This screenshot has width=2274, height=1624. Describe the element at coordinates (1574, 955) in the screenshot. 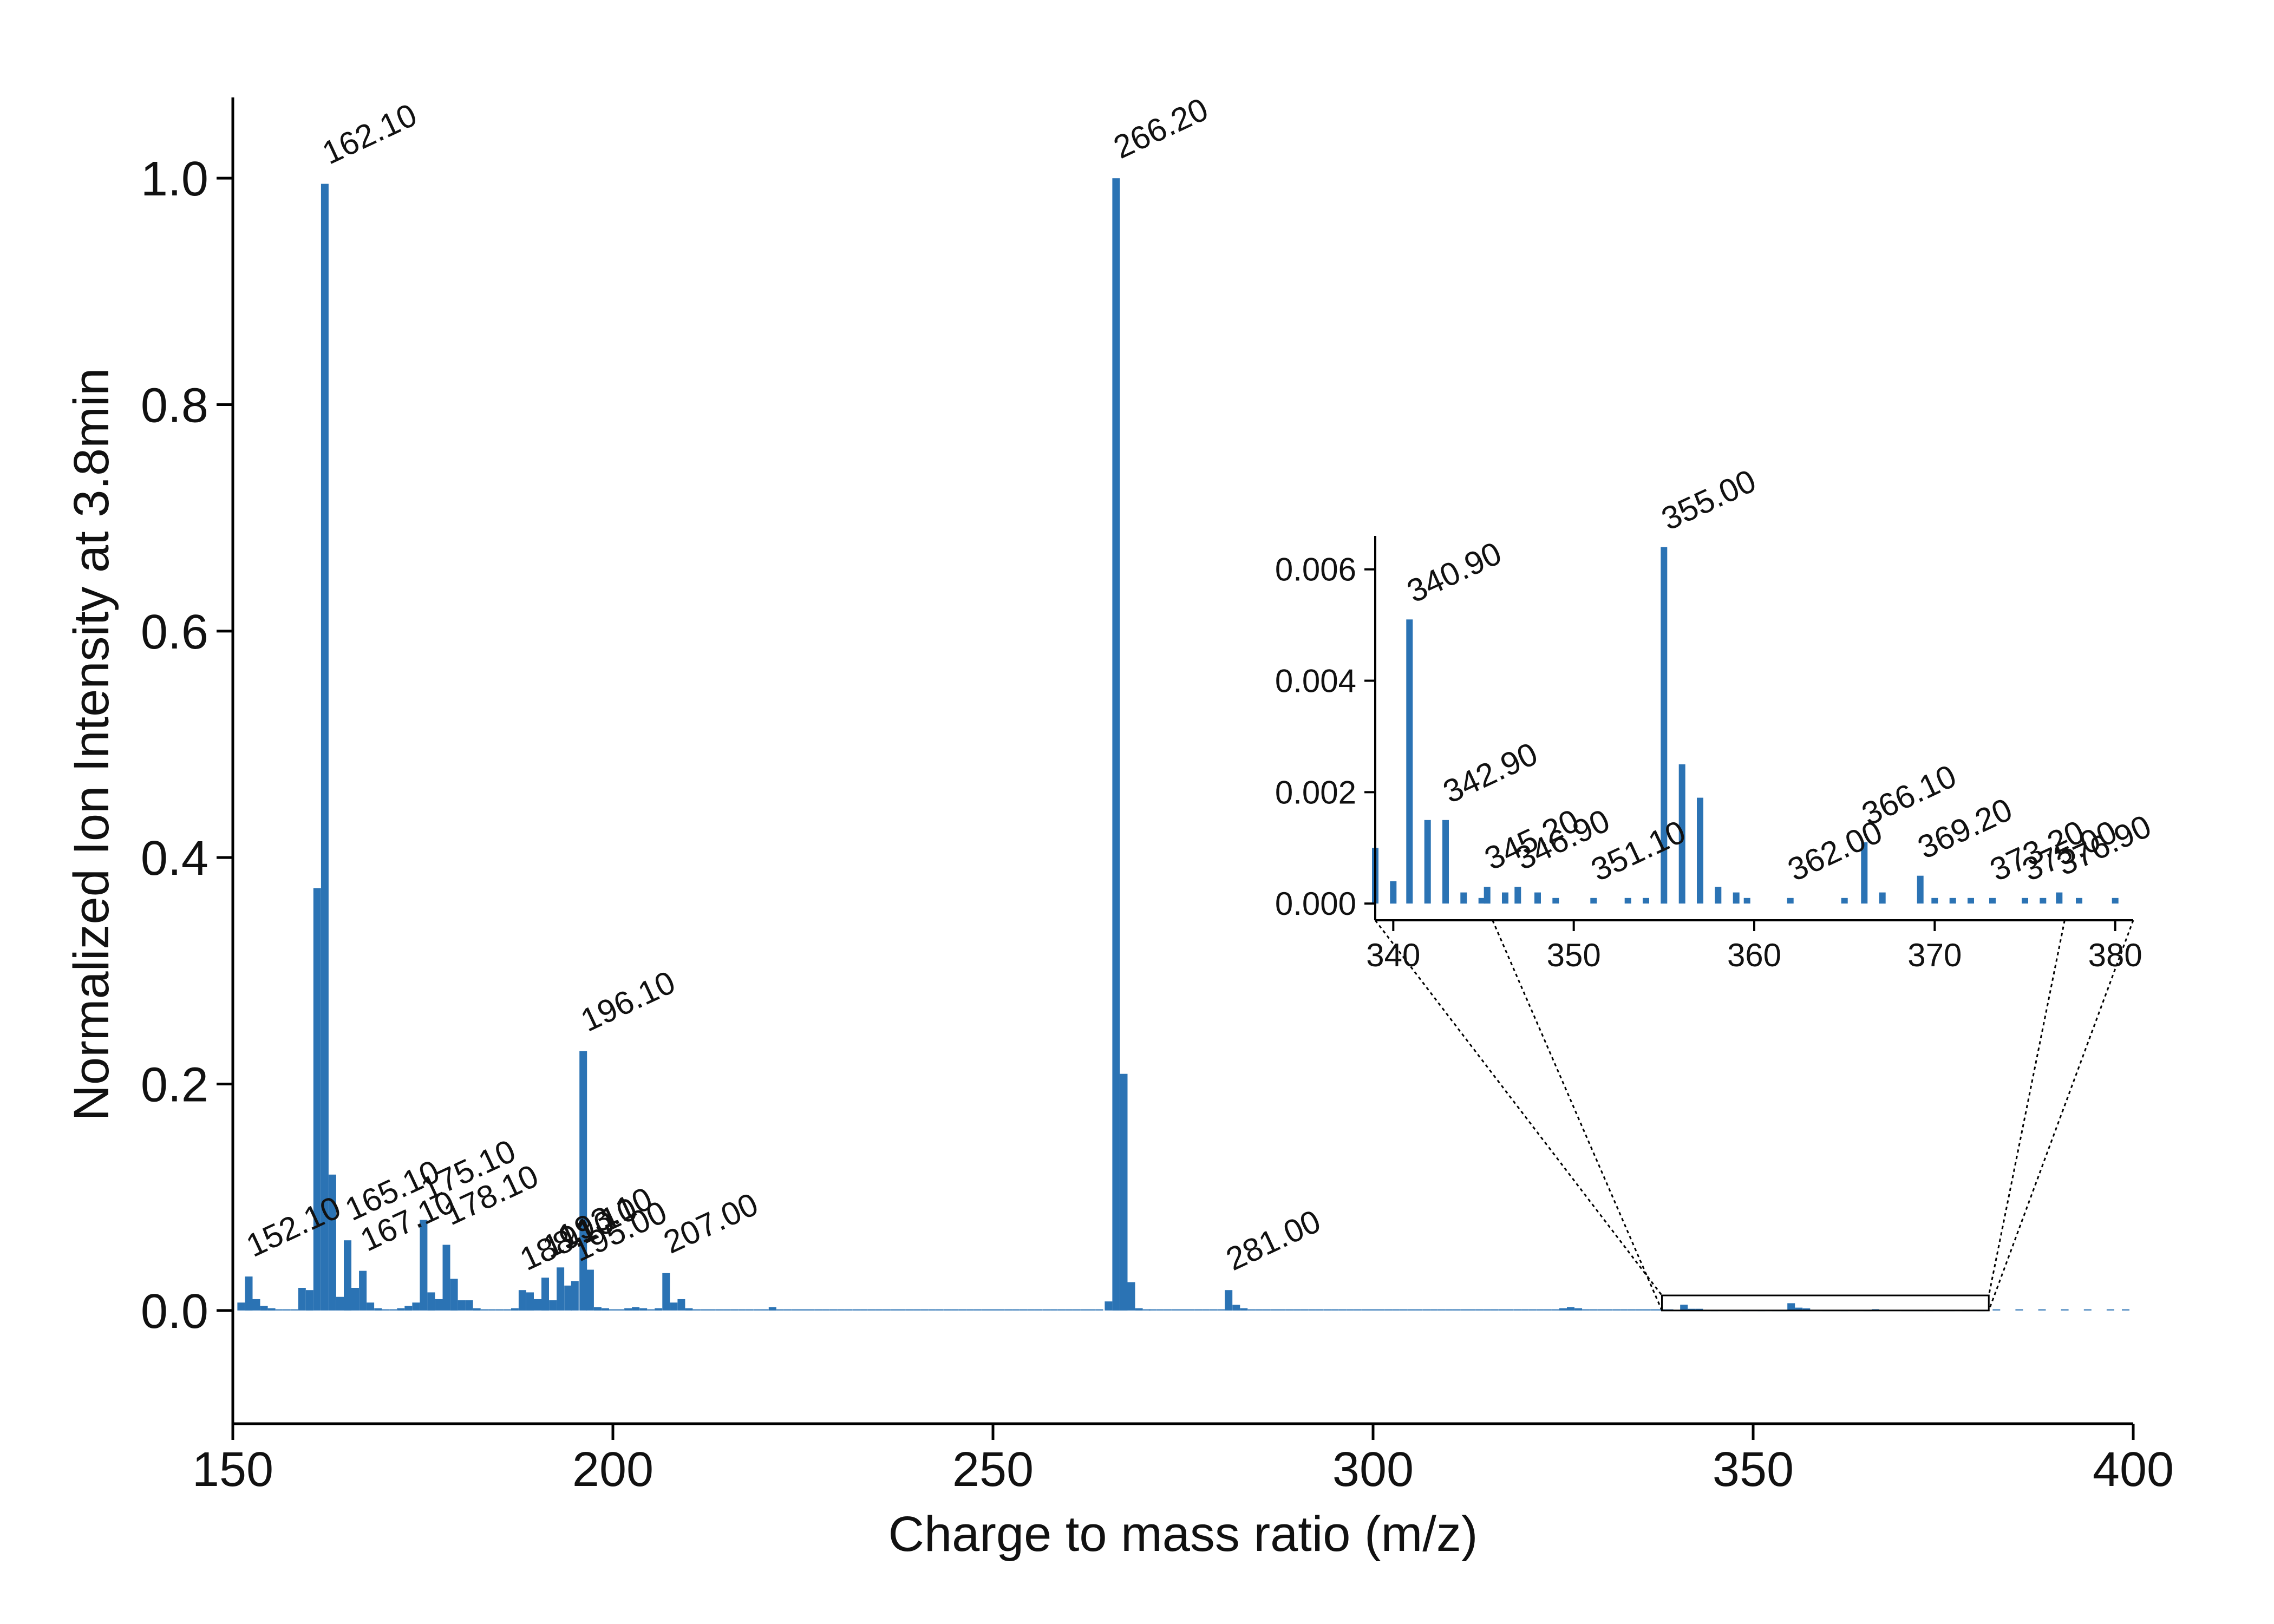

I see `inset-x-tick-label: 350` at that location.